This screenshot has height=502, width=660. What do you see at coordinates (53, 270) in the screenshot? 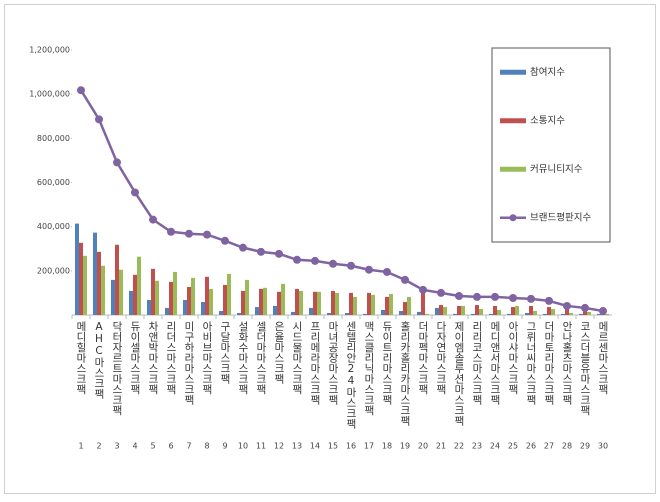
I see `y-tick-label: 200,000` at bounding box center [53, 270].